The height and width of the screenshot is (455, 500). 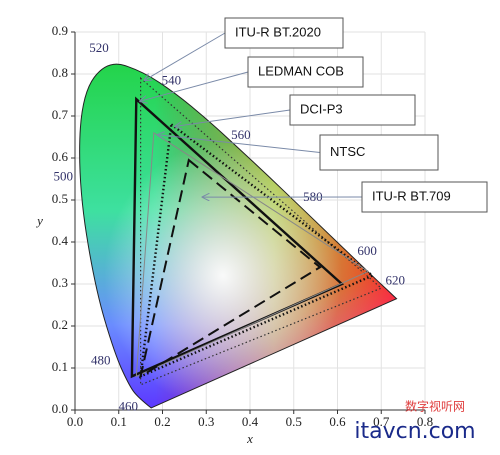 What do you see at coordinates (101, 360) in the screenshot?
I see `wavelength-label: 480` at bounding box center [101, 360].